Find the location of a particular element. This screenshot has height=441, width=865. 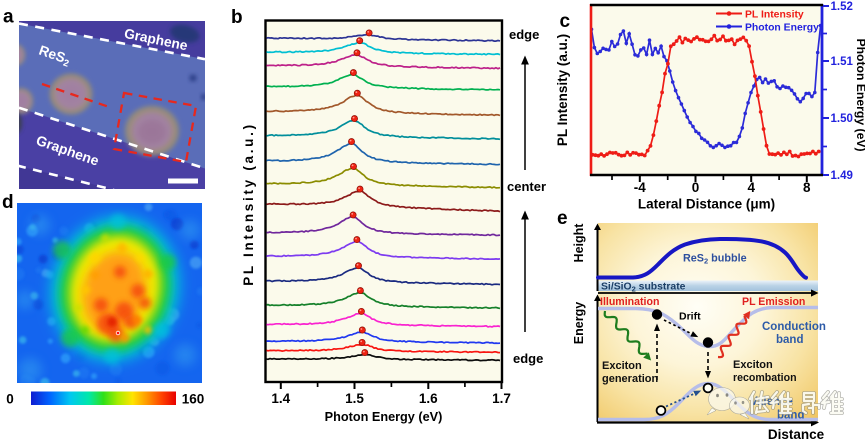

svg-text: recombation is located at coordinates (765, 378).